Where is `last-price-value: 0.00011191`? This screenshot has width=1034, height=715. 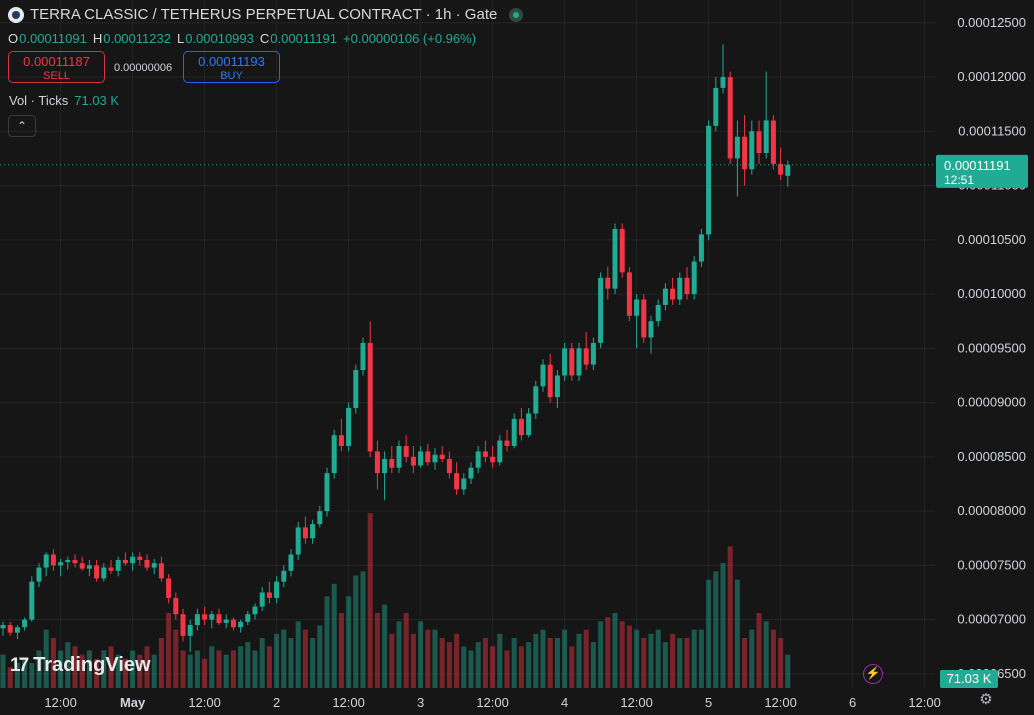 last-price-value: 0.00011191 is located at coordinates (977, 165).